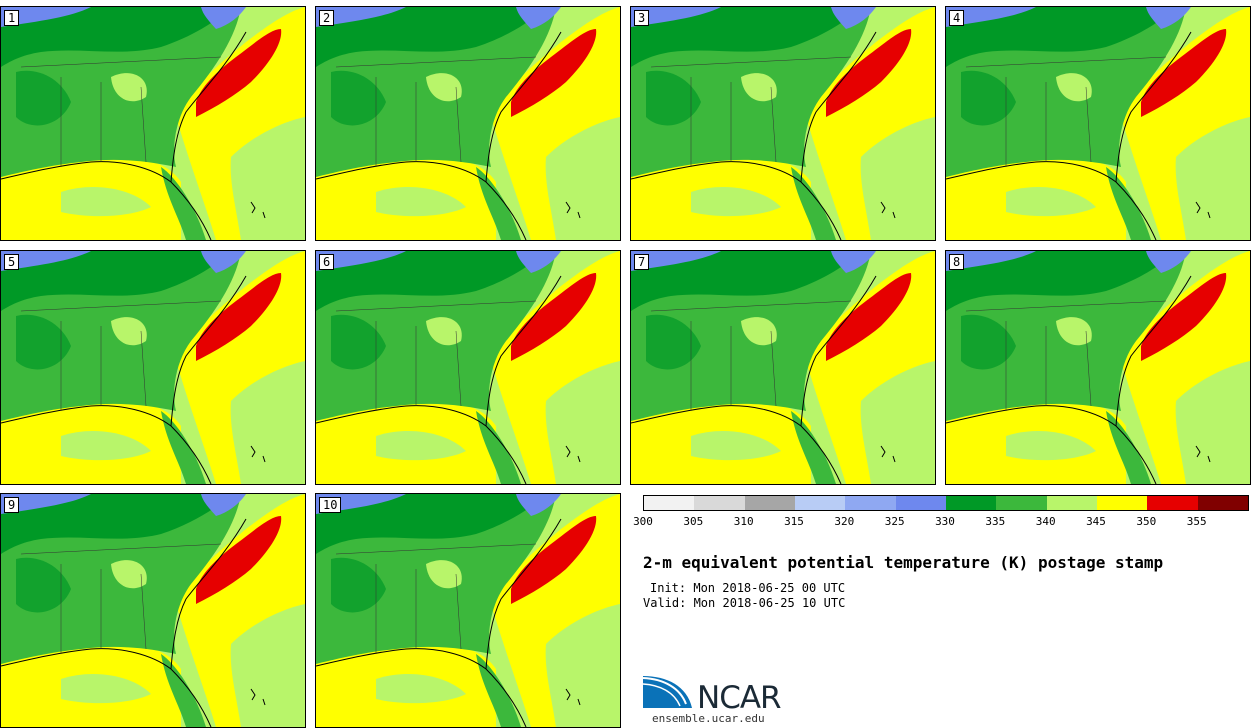 The width and height of the screenshot is (1260, 728). Describe the element at coordinates (1196, 521) in the screenshot. I see `colorbar-tick-label: 355` at that location.